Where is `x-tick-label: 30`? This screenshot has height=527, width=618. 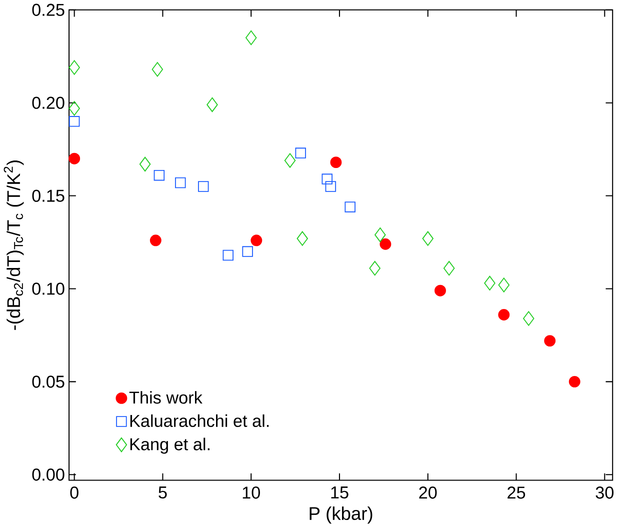
x-tick-label: 30 is located at coordinates (605, 492).